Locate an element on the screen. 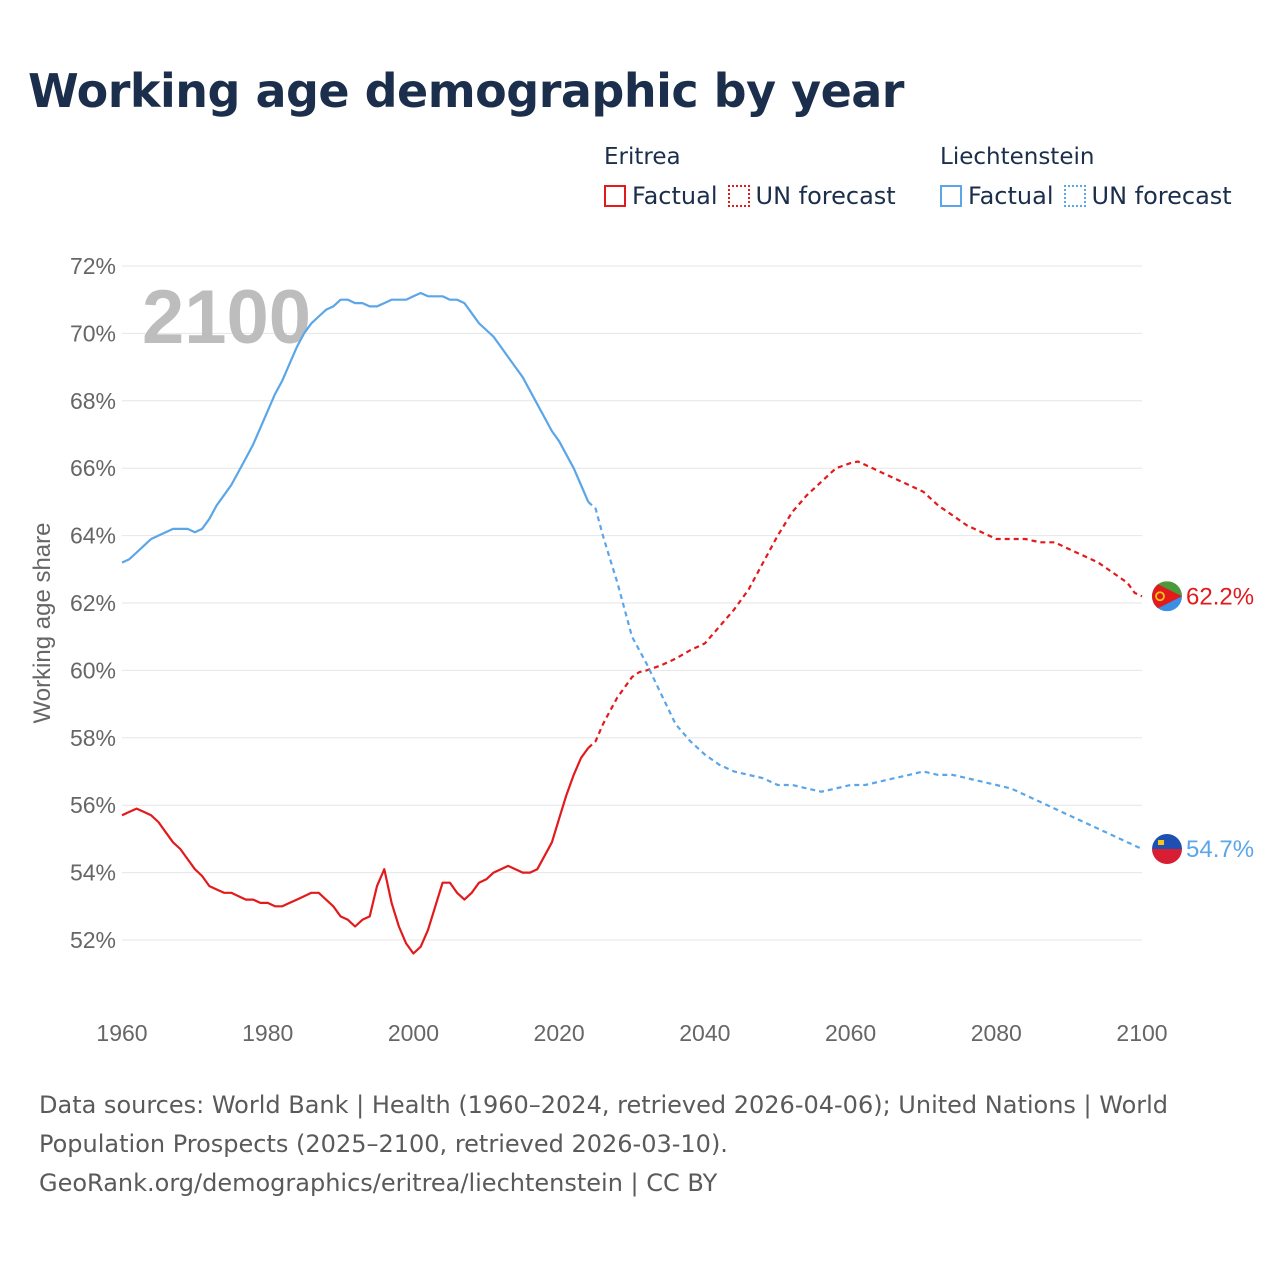  y-tick-label: 72% is located at coordinates (93, 266).